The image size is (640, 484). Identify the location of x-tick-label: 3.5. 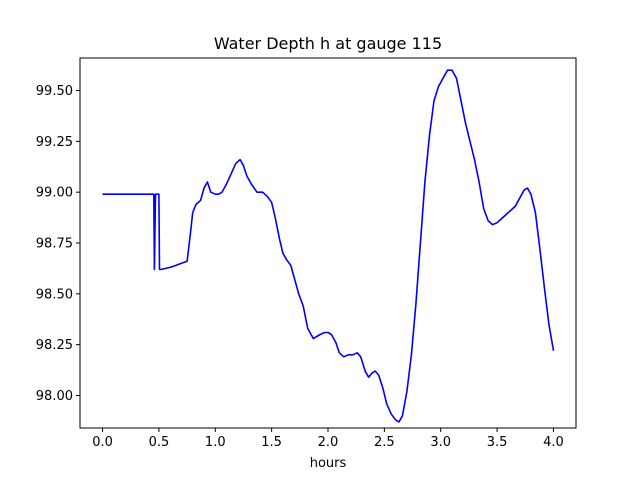
(497, 442).